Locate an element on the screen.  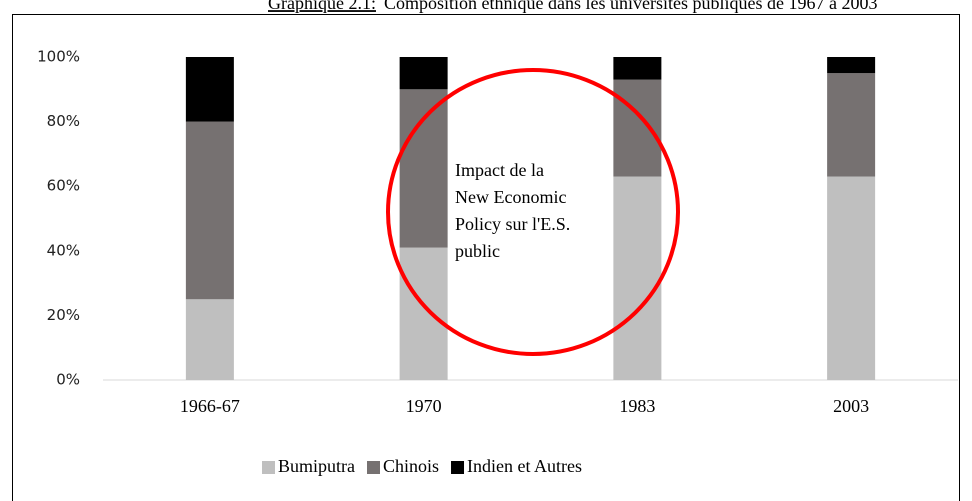
y-tick-label: 80% is located at coordinates (63, 121).